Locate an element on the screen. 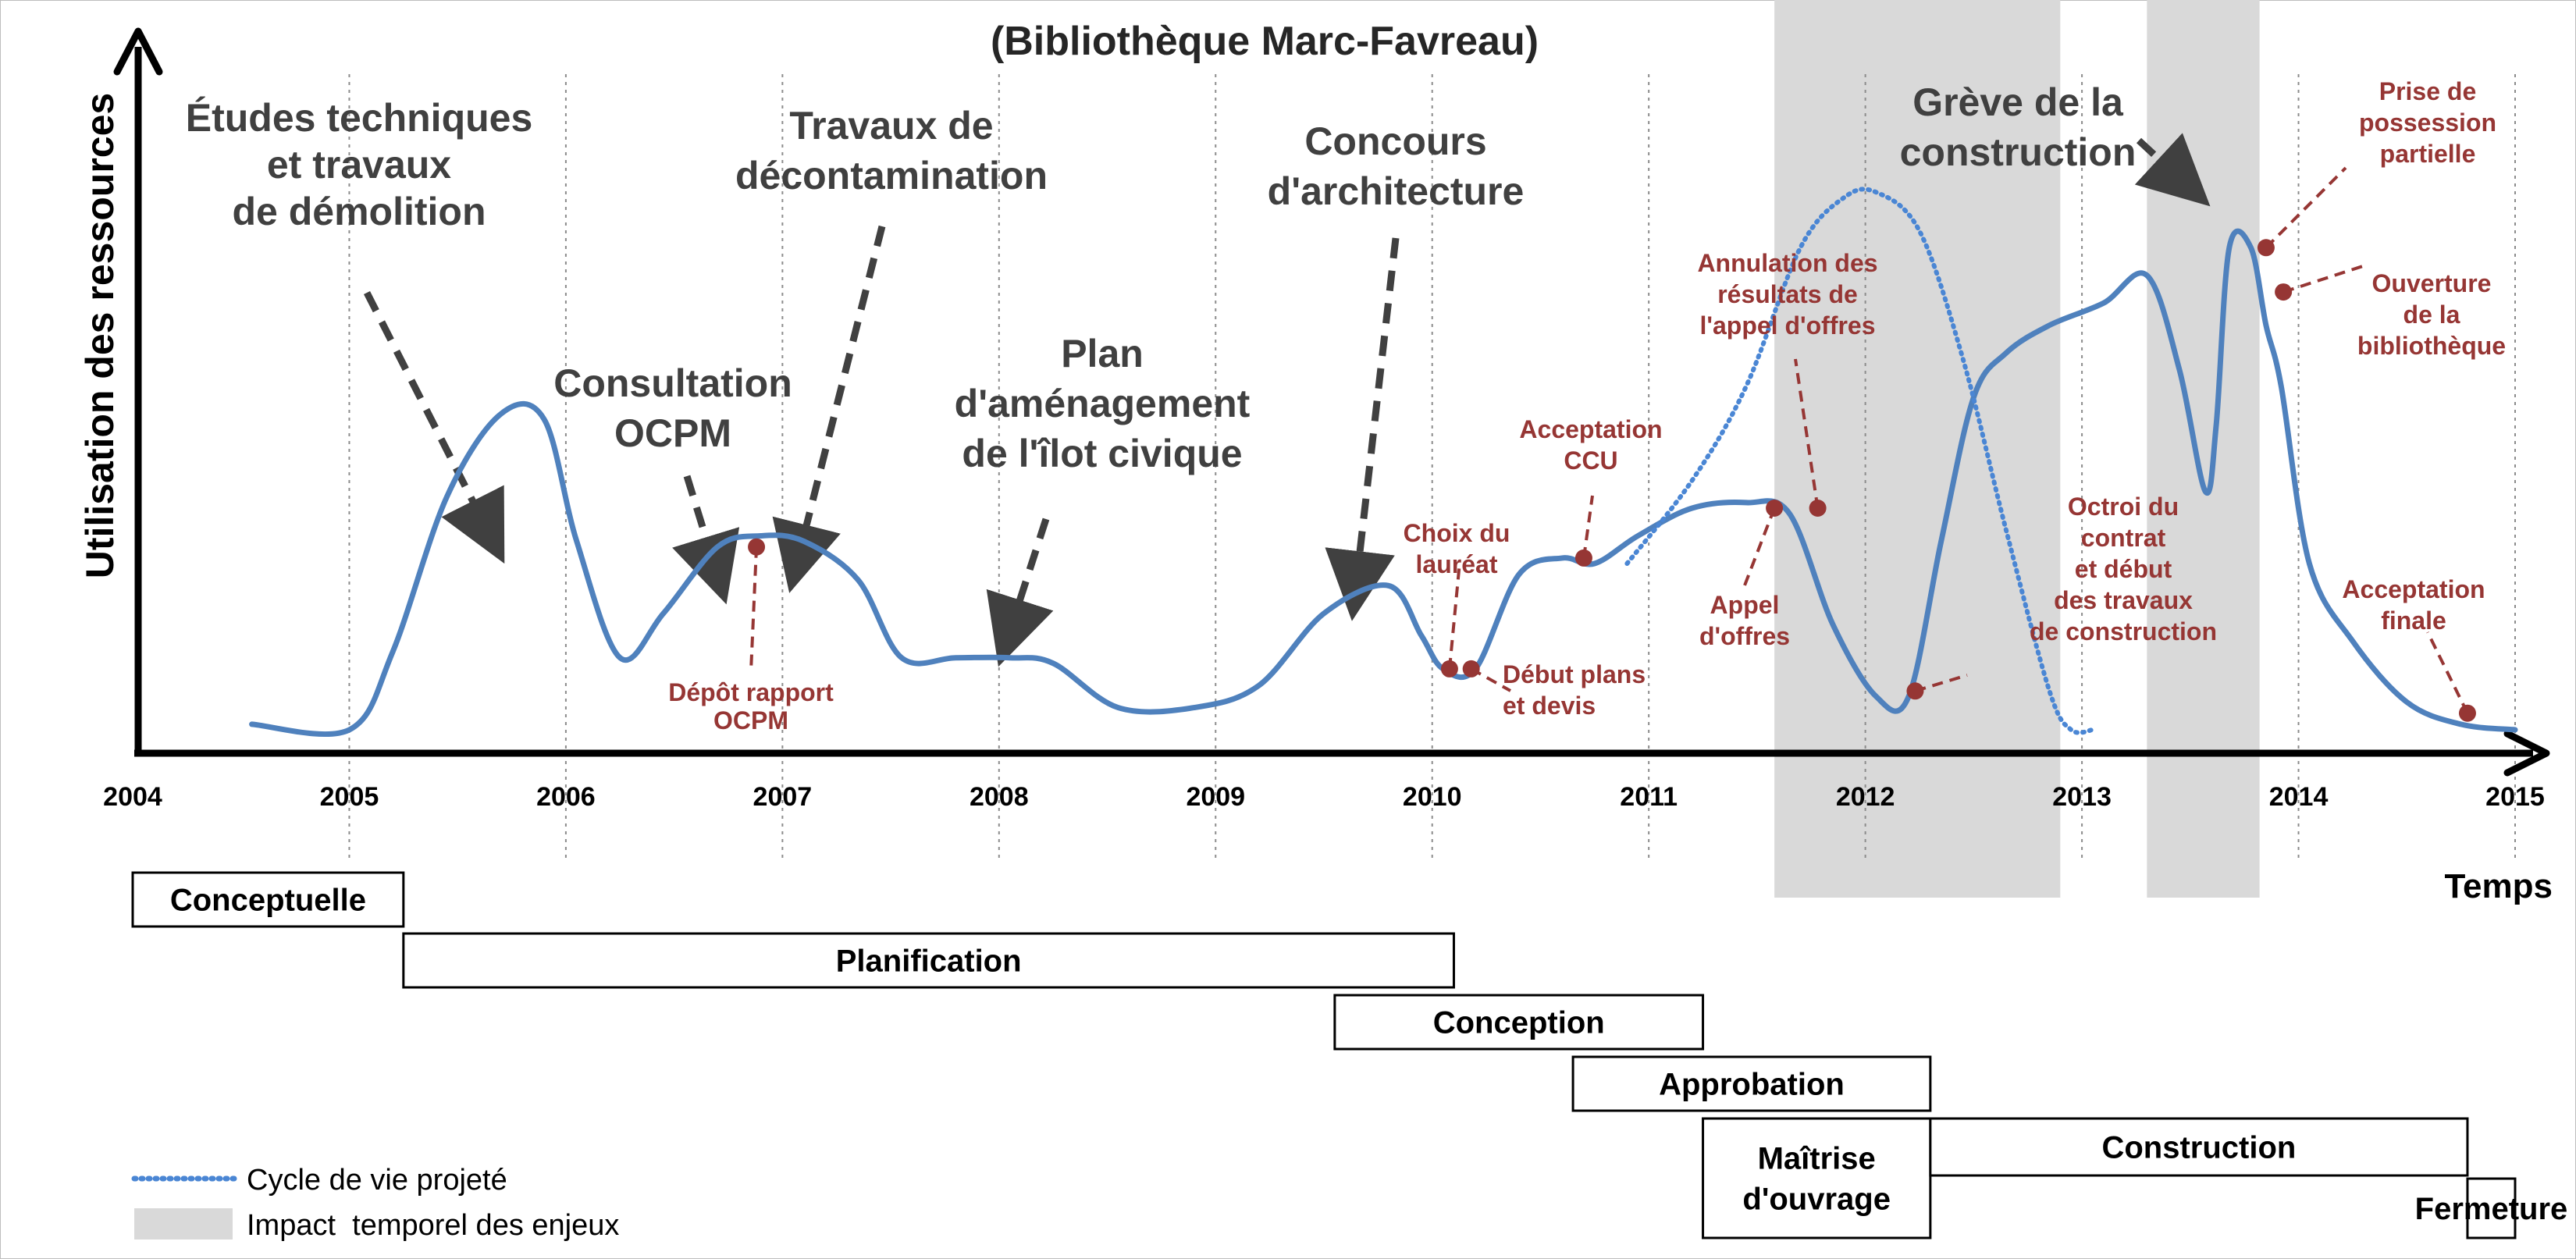  x-tick-2008: 2008 is located at coordinates (999, 797).